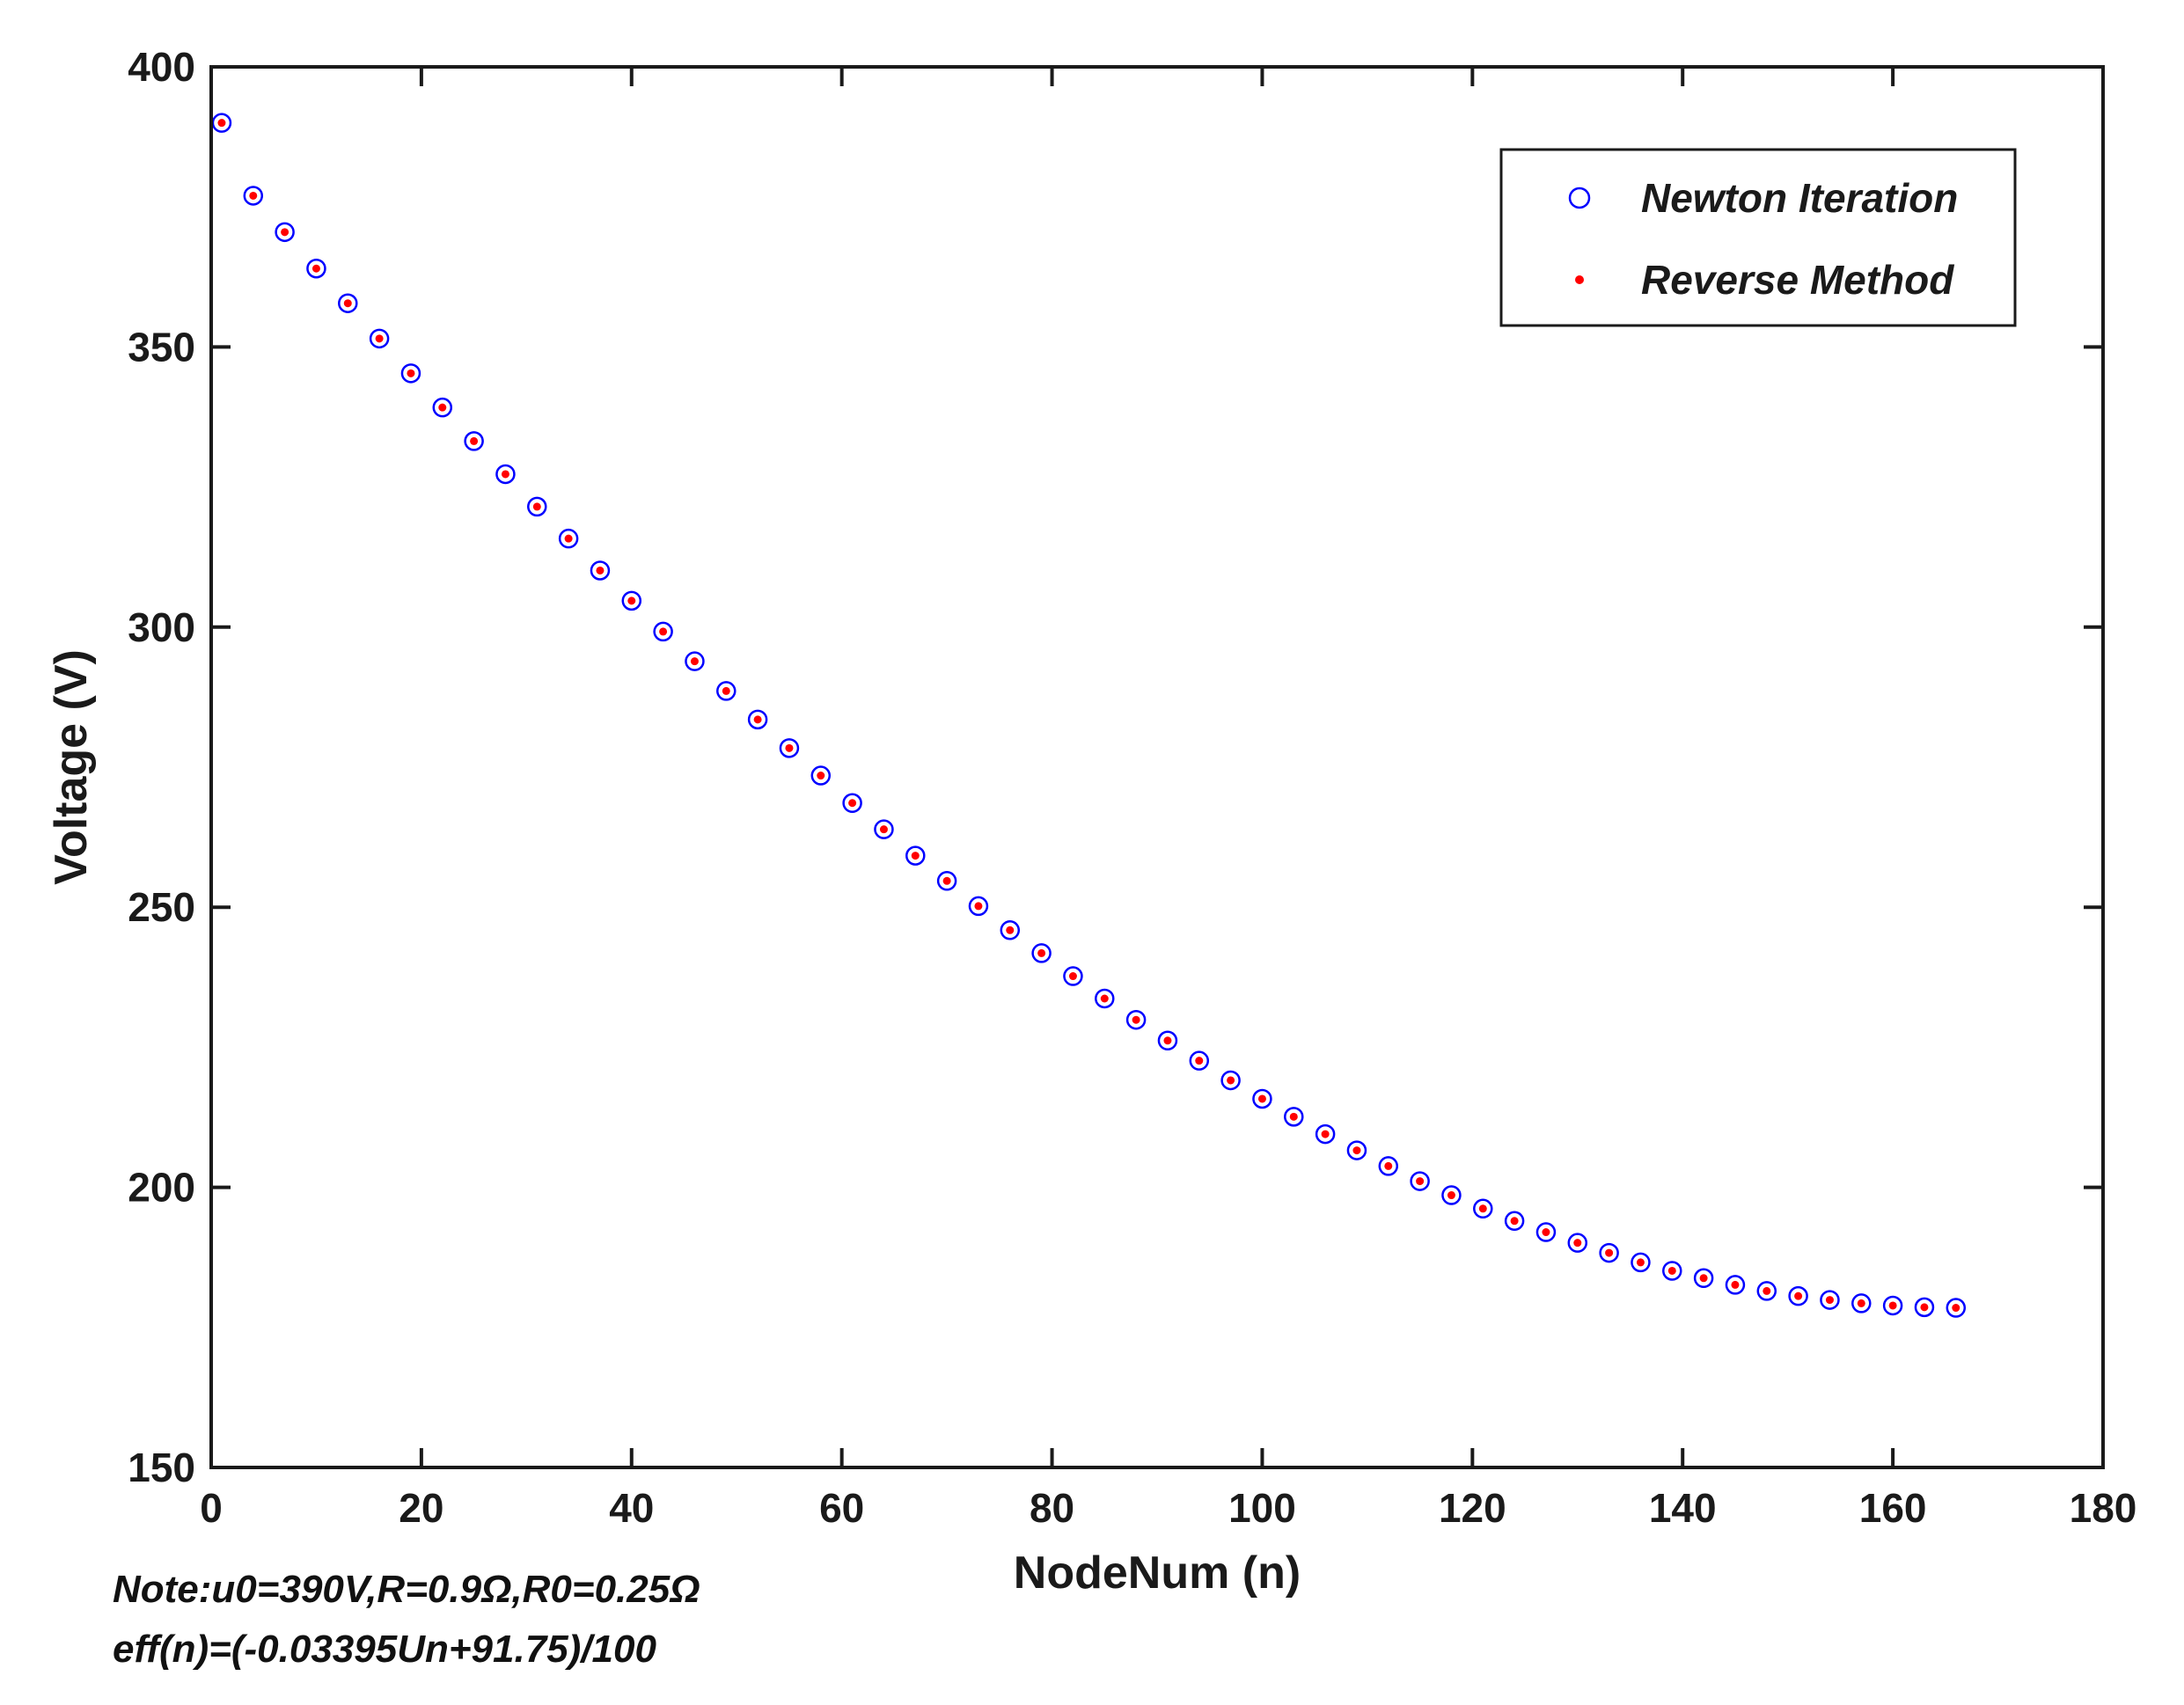 This screenshot has height=1705, width=2184. Describe the element at coordinates (161, 627) in the screenshot. I see `y-tick-label: 300` at that location.